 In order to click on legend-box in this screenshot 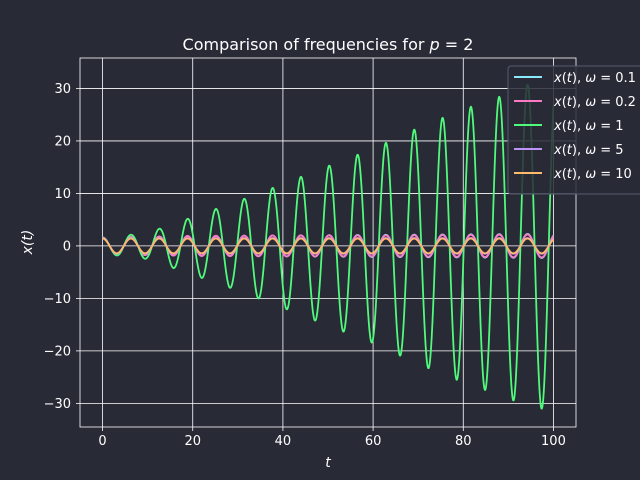, I will do `click(573, 130)`.